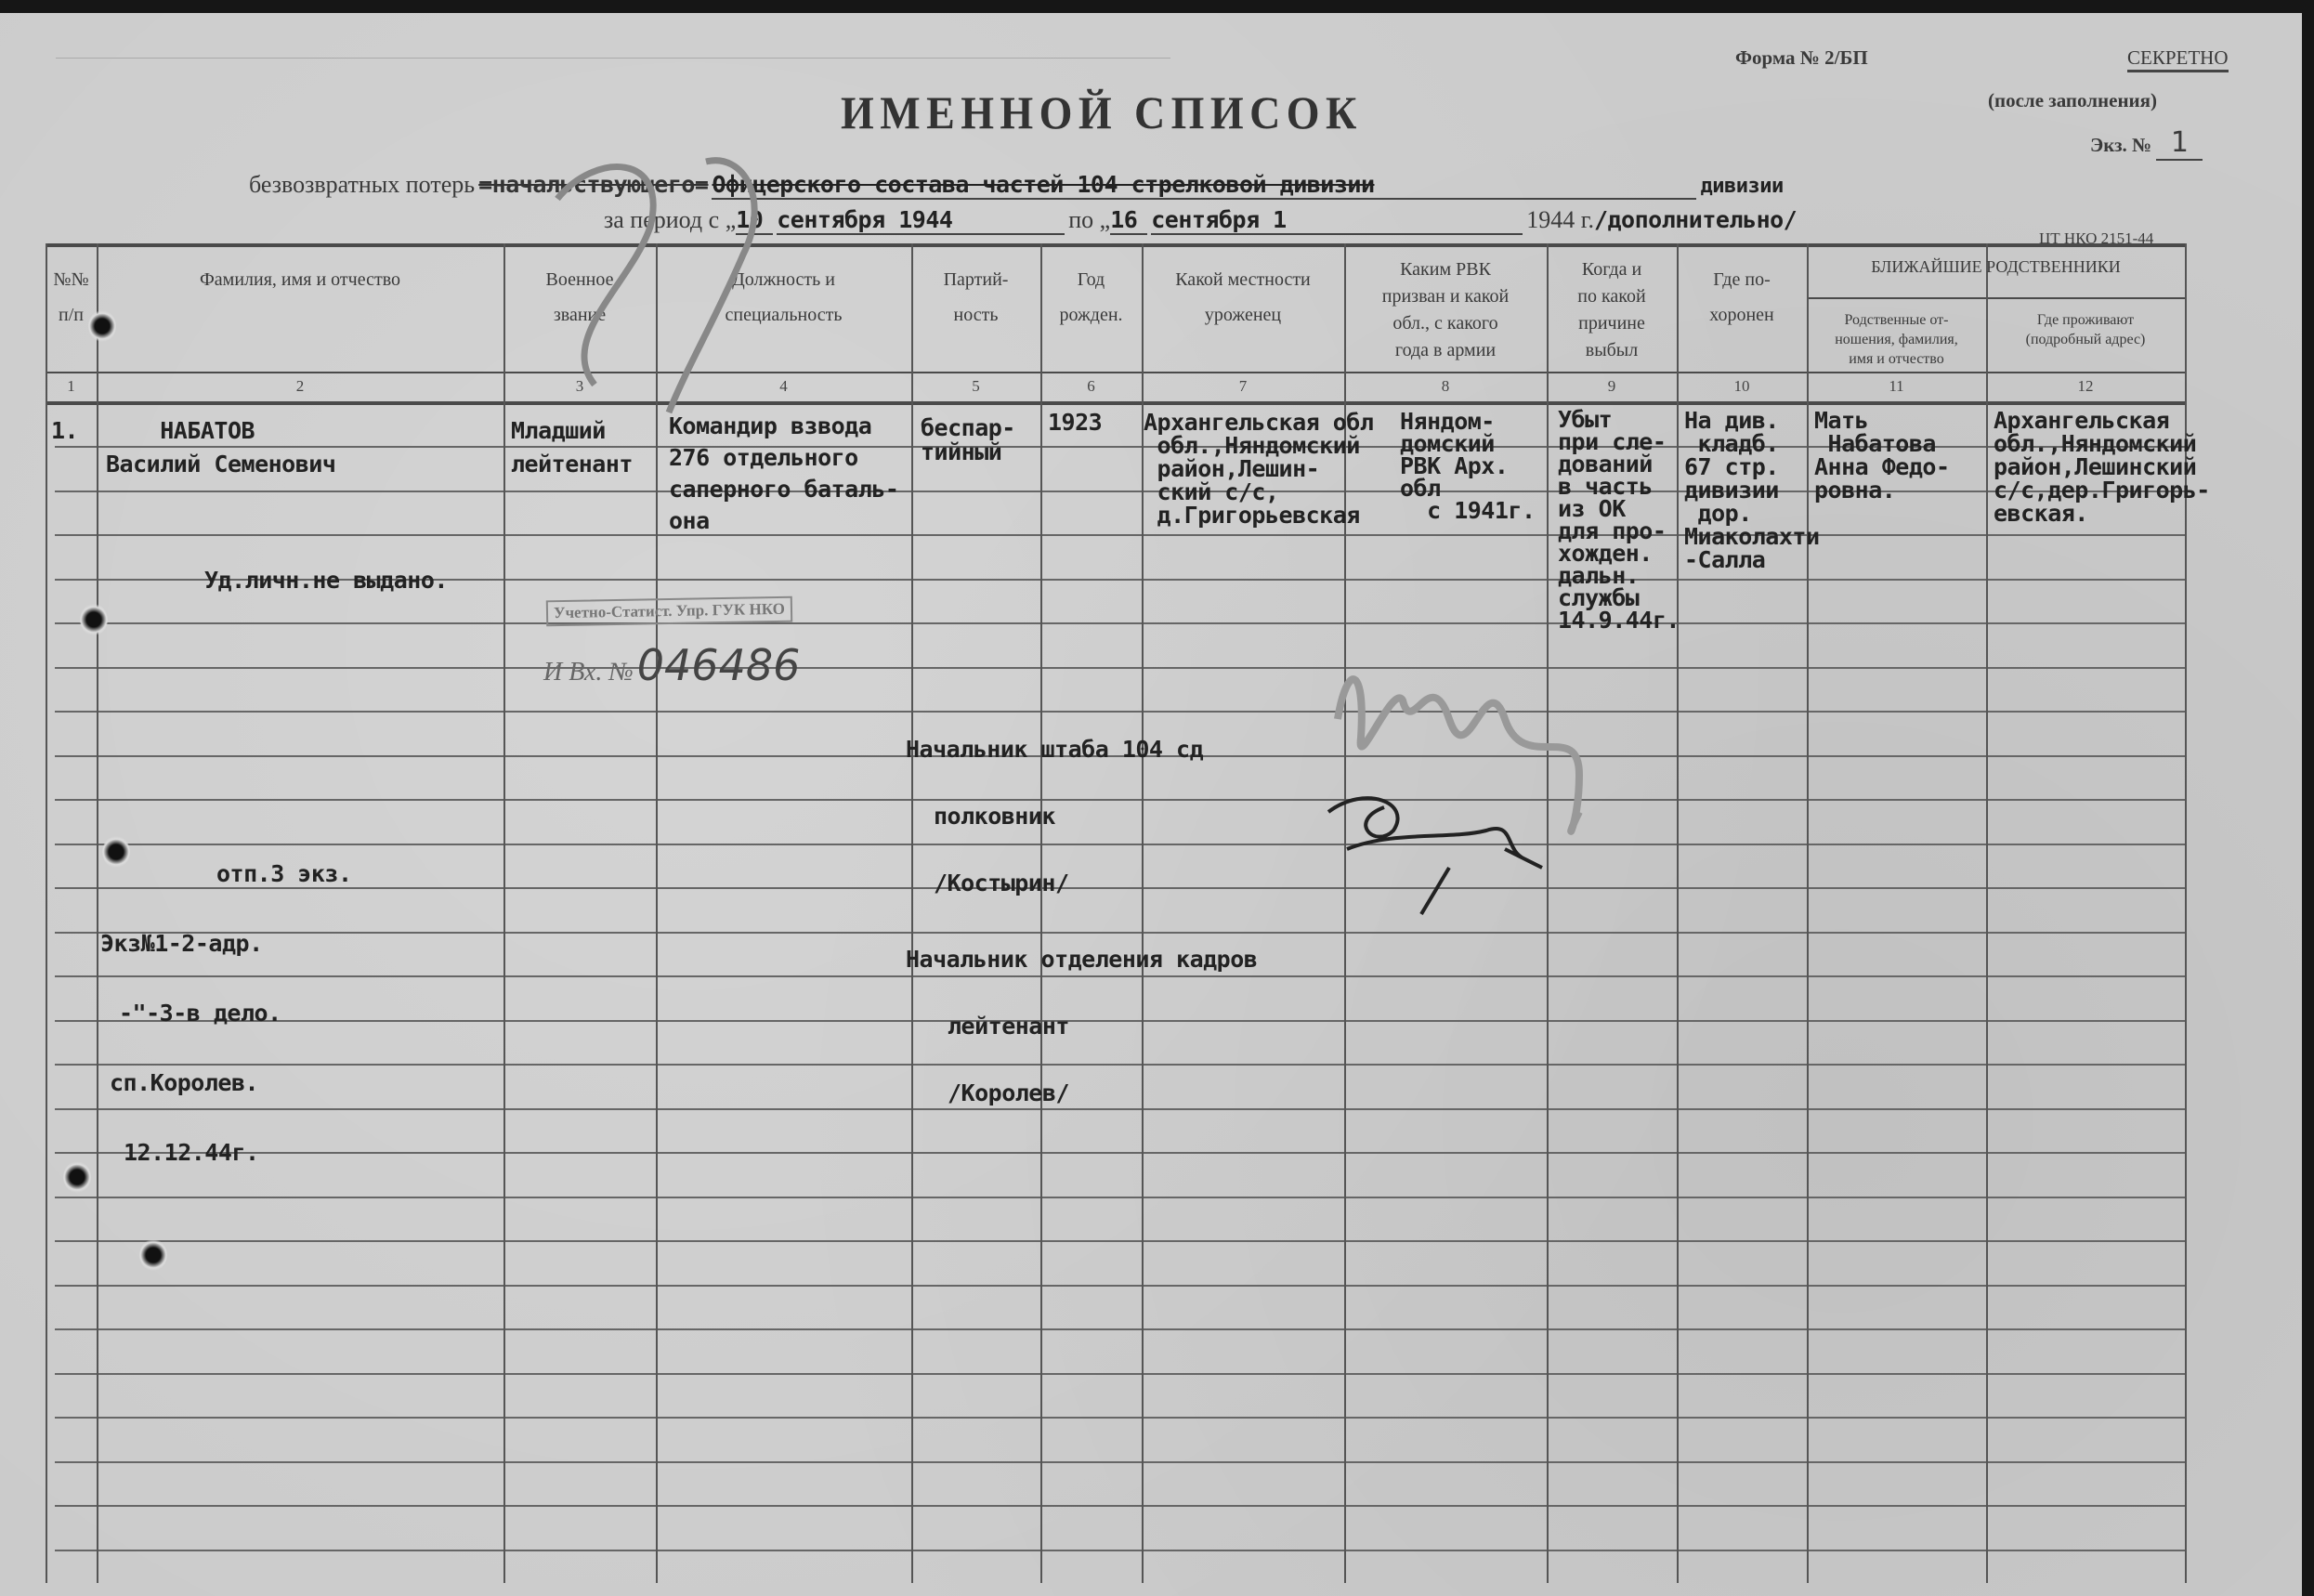 This screenshot has width=2314, height=1596. What do you see at coordinates (1606, 464) in the screenshot?
I see `cell-line: дований` at bounding box center [1606, 464].